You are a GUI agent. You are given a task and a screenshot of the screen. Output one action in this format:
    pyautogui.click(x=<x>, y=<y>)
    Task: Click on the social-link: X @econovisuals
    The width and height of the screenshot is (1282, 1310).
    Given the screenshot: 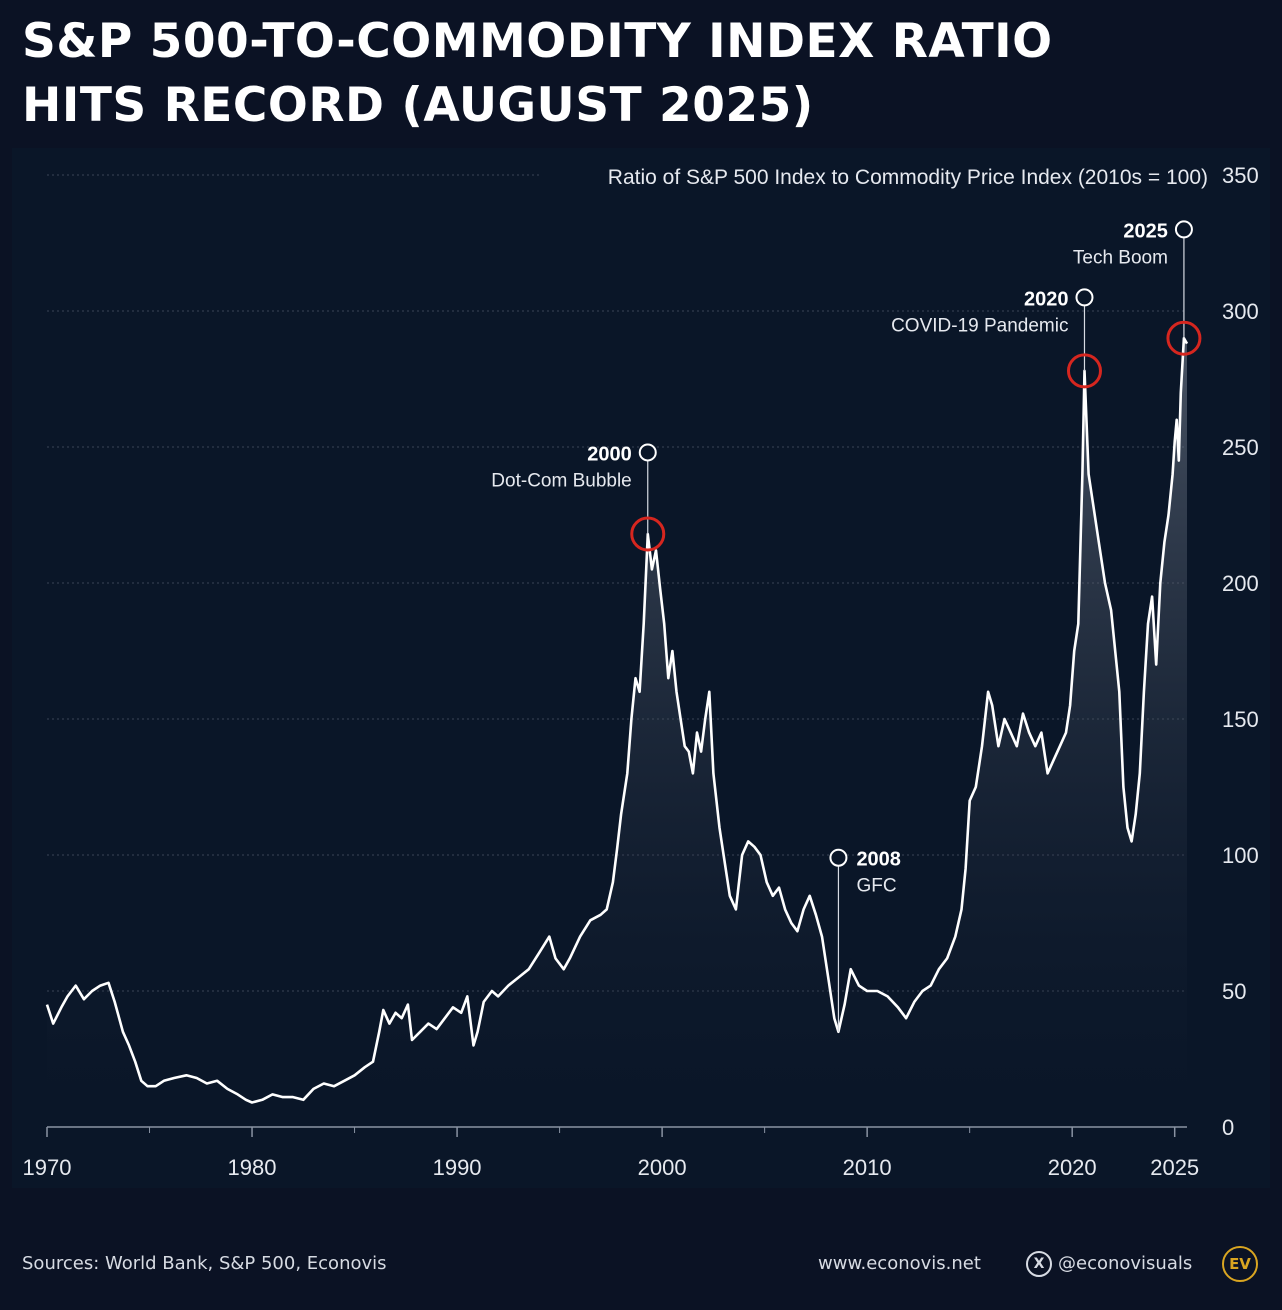 What is the action you would take?
    pyautogui.click(x=1109, y=1264)
    